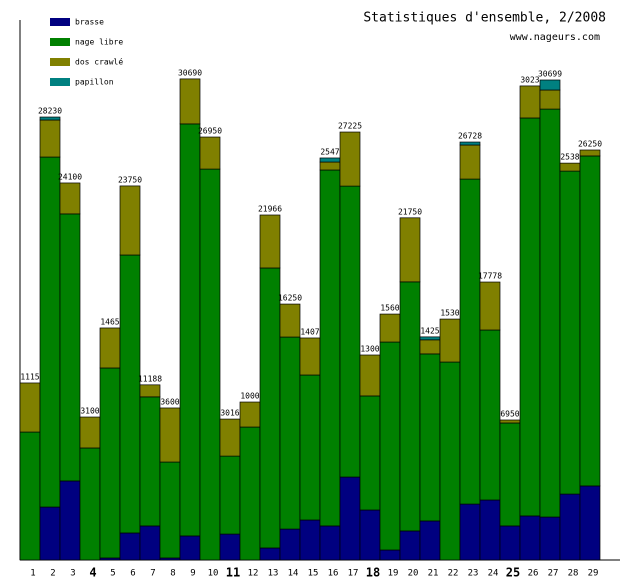 This screenshot has width=640, height=580. What do you see at coordinates (373, 573) in the screenshot?
I see `x-tick-label: 18` at bounding box center [373, 573].